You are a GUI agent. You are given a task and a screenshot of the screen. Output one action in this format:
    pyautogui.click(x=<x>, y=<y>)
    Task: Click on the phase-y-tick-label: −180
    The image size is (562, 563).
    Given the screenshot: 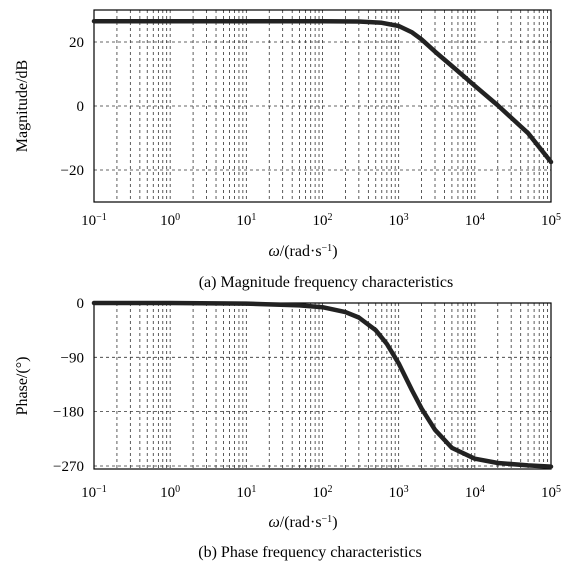 What is the action you would take?
    pyautogui.click(x=68, y=413)
    